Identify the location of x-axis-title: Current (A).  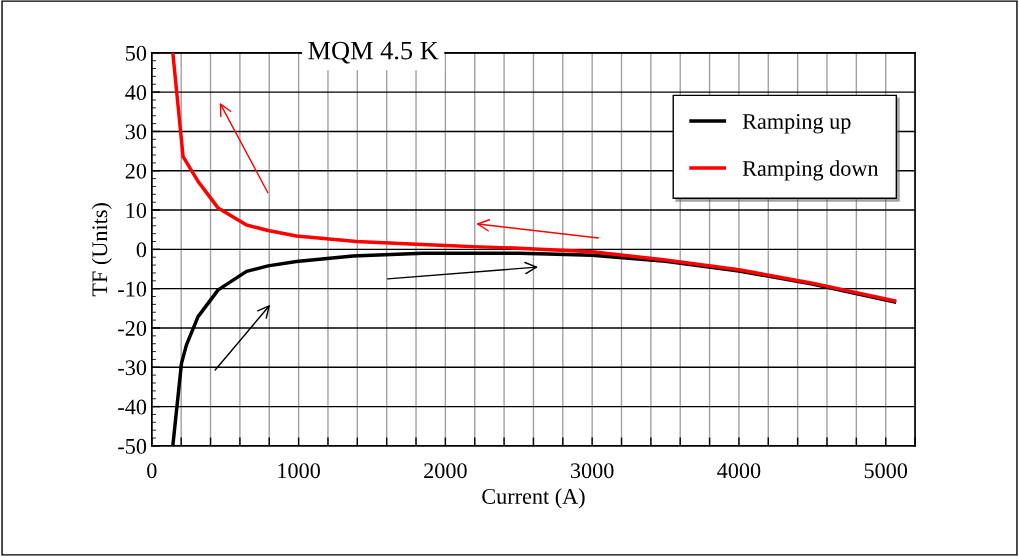
(533, 498).